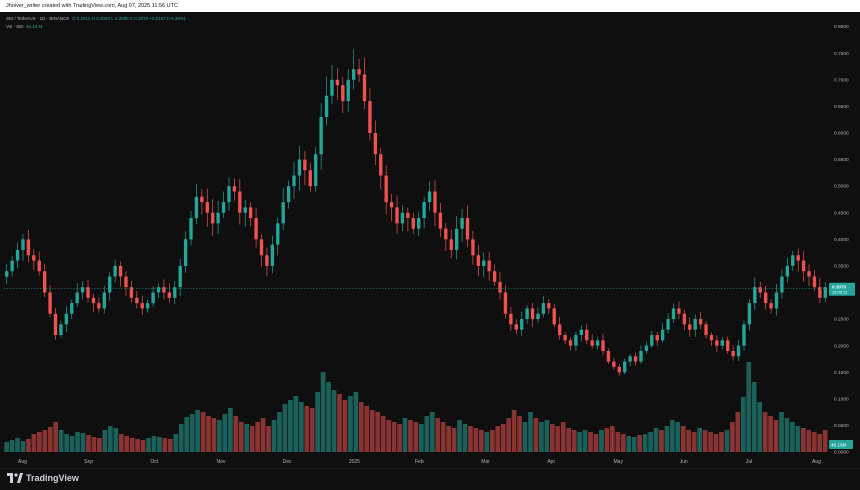 This screenshot has height=490, width=860. I want to click on time-axis-label: Jul, so click(749, 462).